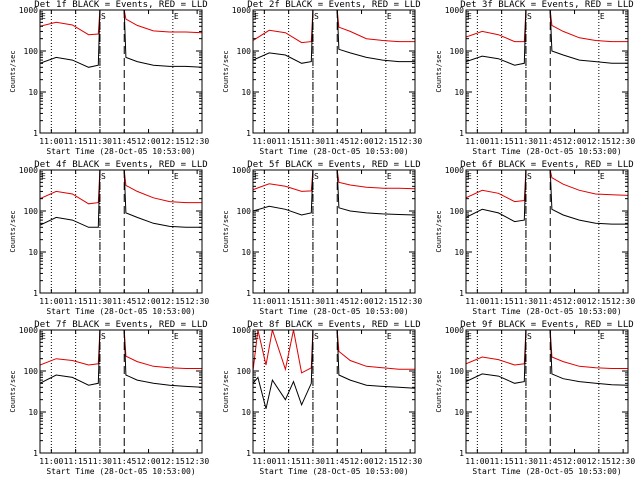  I want to click on panel-title: Det 3f BLACK = Events, RED = LLD, so click(546, 5).